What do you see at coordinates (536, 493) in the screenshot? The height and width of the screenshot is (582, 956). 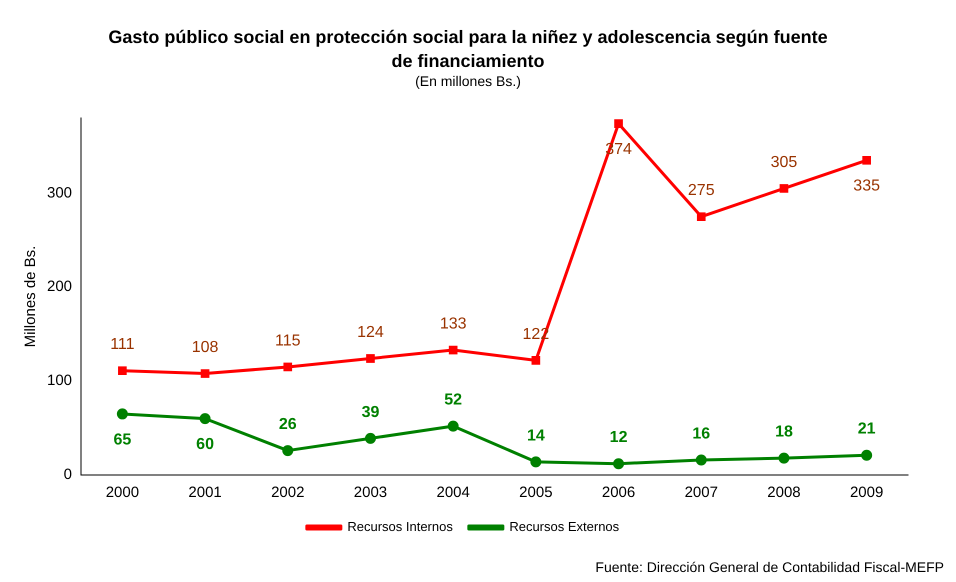 I see `x-tick-label: 2005` at bounding box center [536, 493].